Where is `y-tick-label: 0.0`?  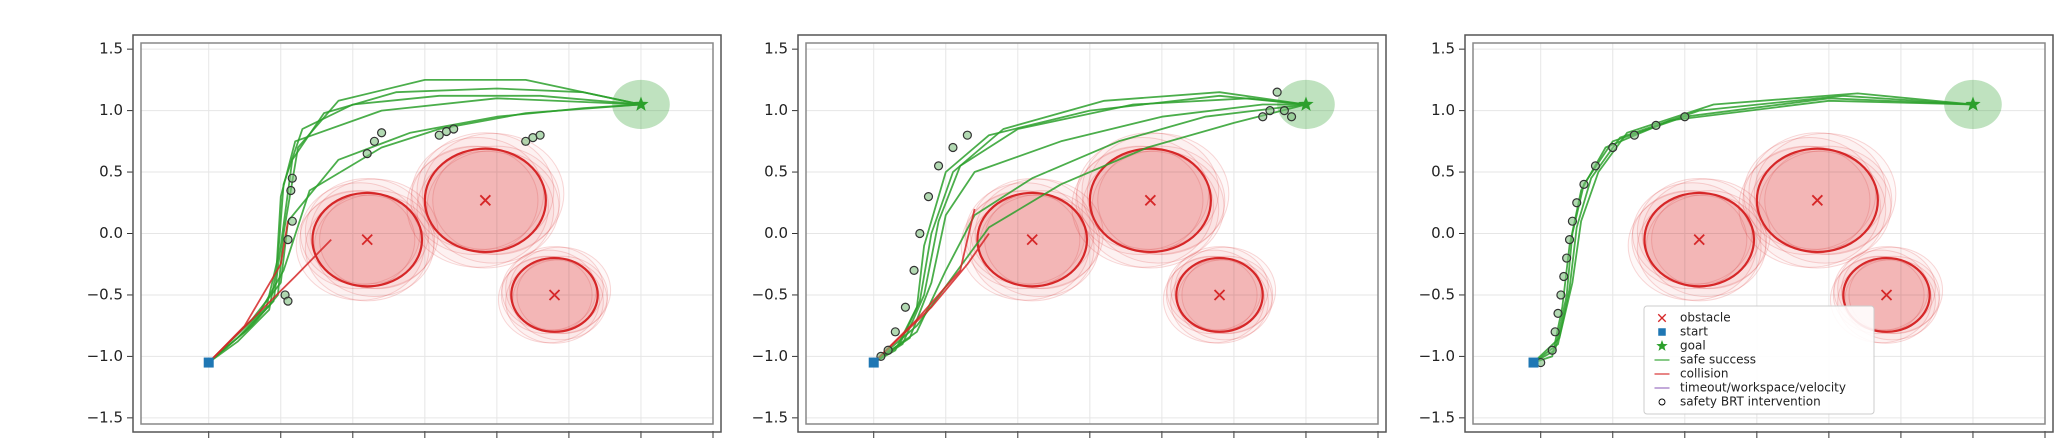
y-tick-label: 0.0 is located at coordinates (1443, 233).